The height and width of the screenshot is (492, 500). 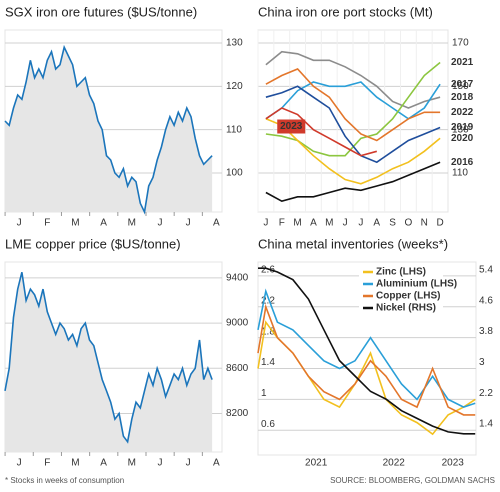 I want to click on y-tick-label: 1, so click(x=264, y=393).